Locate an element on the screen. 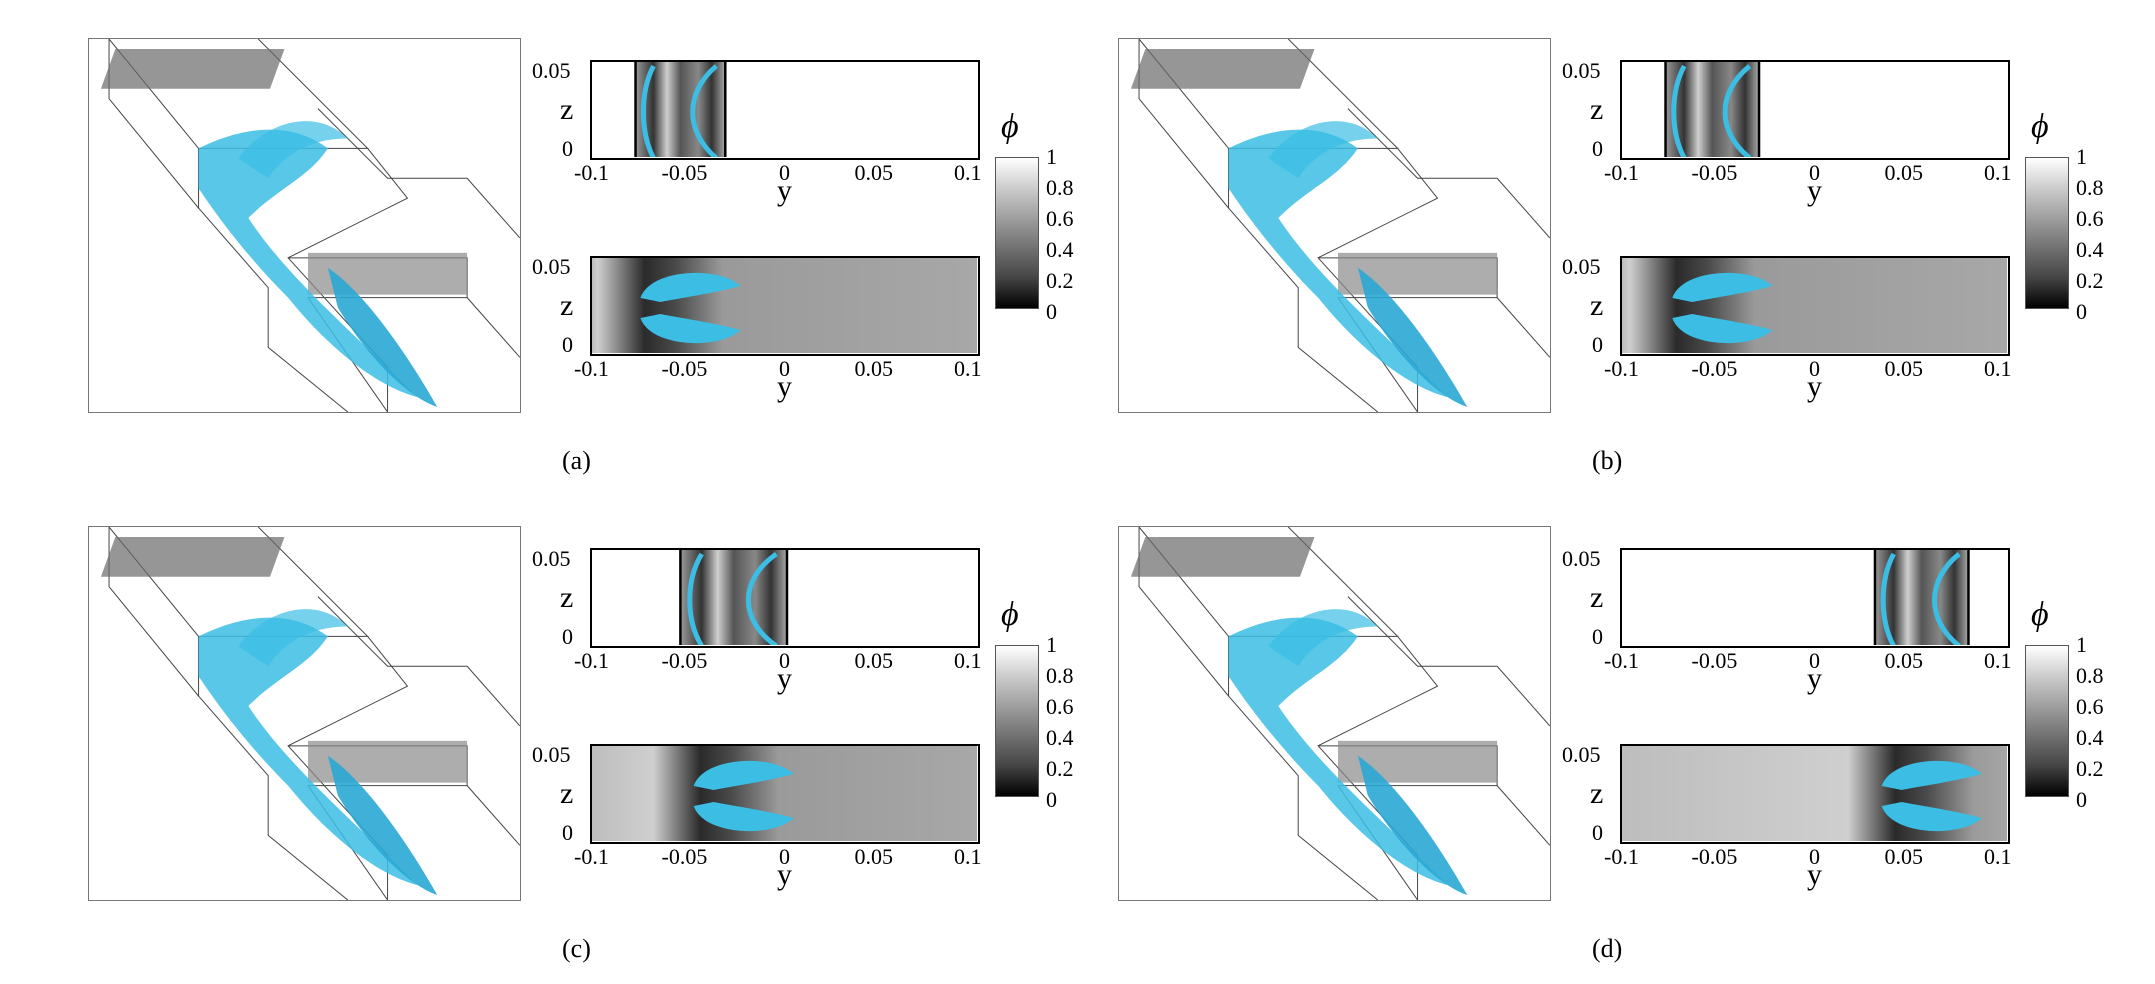 The width and height of the screenshot is (2155, 984). panel-caption: (a) is located at coordinates (576, 460).